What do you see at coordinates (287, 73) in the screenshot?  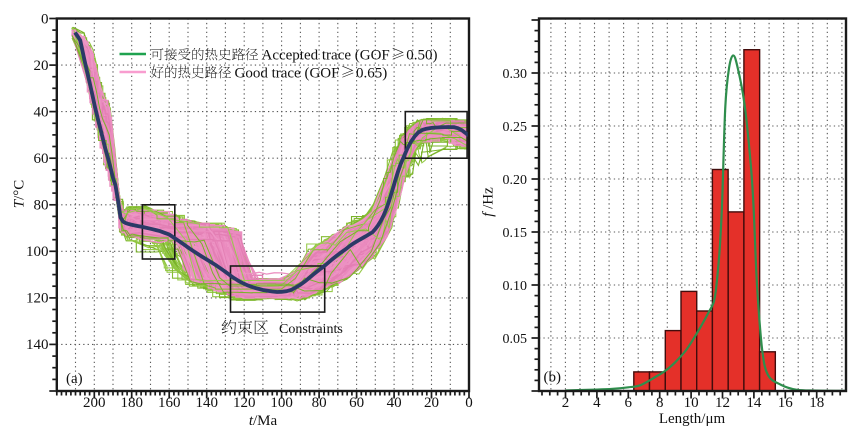 I see `svg-text: Good trace (GOF` at bounding box center [287, 73].